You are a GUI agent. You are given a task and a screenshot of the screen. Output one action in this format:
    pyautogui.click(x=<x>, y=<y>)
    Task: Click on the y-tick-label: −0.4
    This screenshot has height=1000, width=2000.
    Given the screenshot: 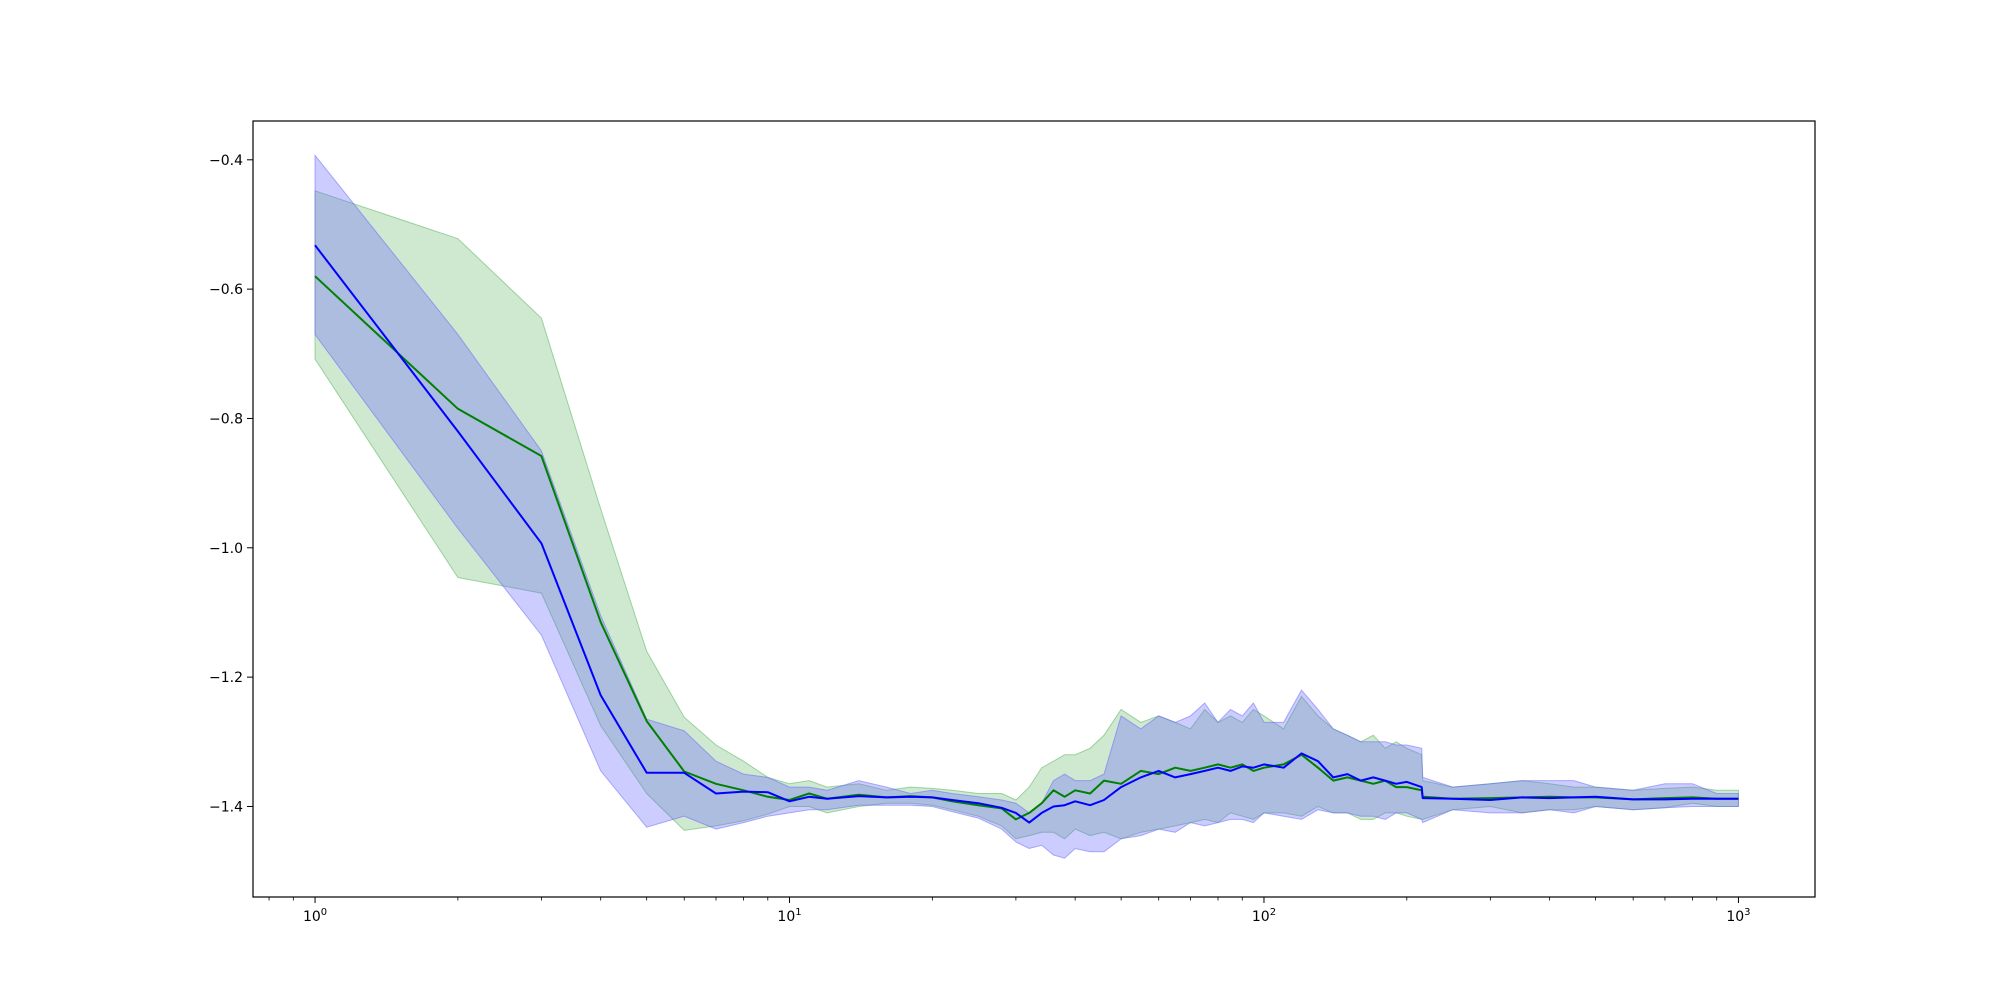 What is the action you would take?
    pyautogui.click(x=226, y=161)
    